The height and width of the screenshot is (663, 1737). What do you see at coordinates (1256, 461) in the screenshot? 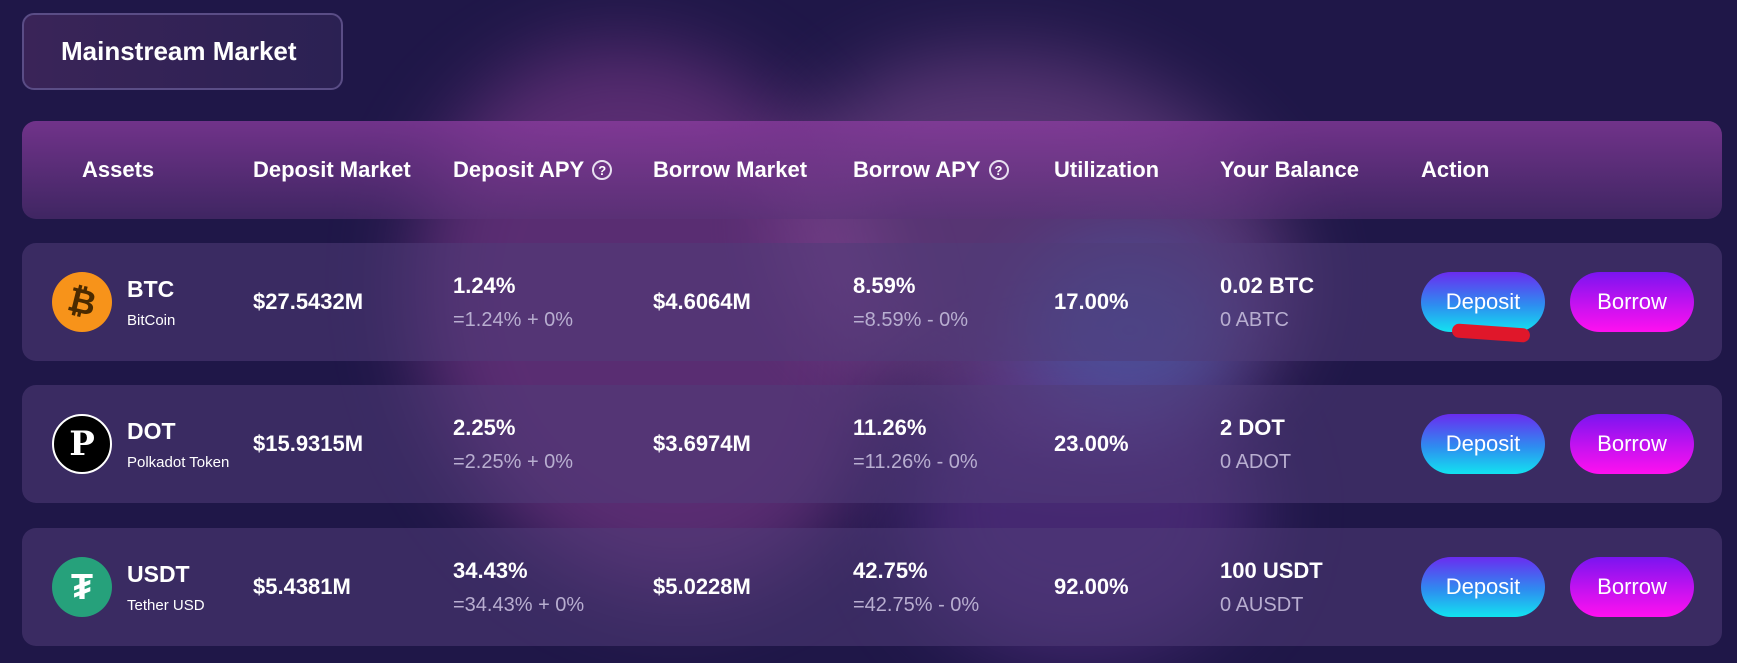
I see `balance-atoken-value: 0 ADOT` at bounding box center [1256, 461].